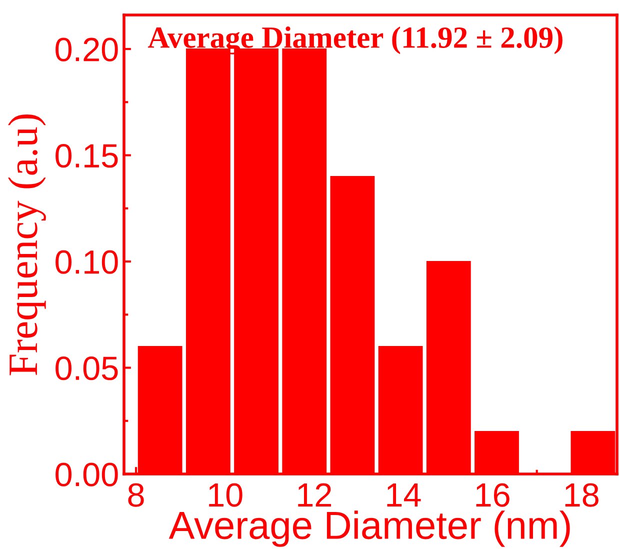 The width and height of the screenshot is (619, 549). What do you see at coordinates (315, 494) in the screenshot?
I see `x-tick-label: 12` at bounding box center [315, 494].